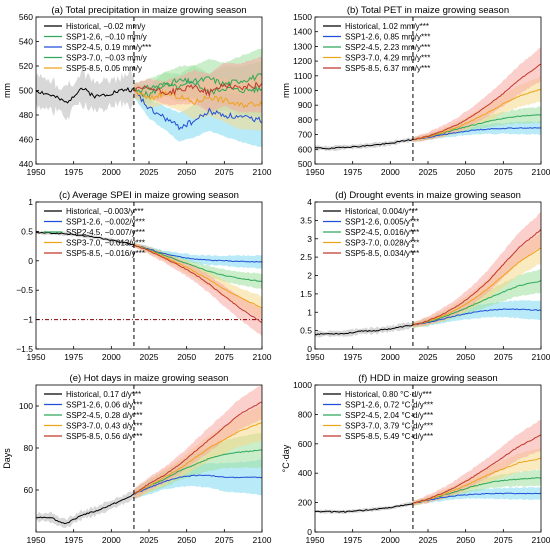 This screenshot has width=550, height=552. I want to click on legend-entry: SSP2-4.5, 0.016/y***, so click(382, 232).